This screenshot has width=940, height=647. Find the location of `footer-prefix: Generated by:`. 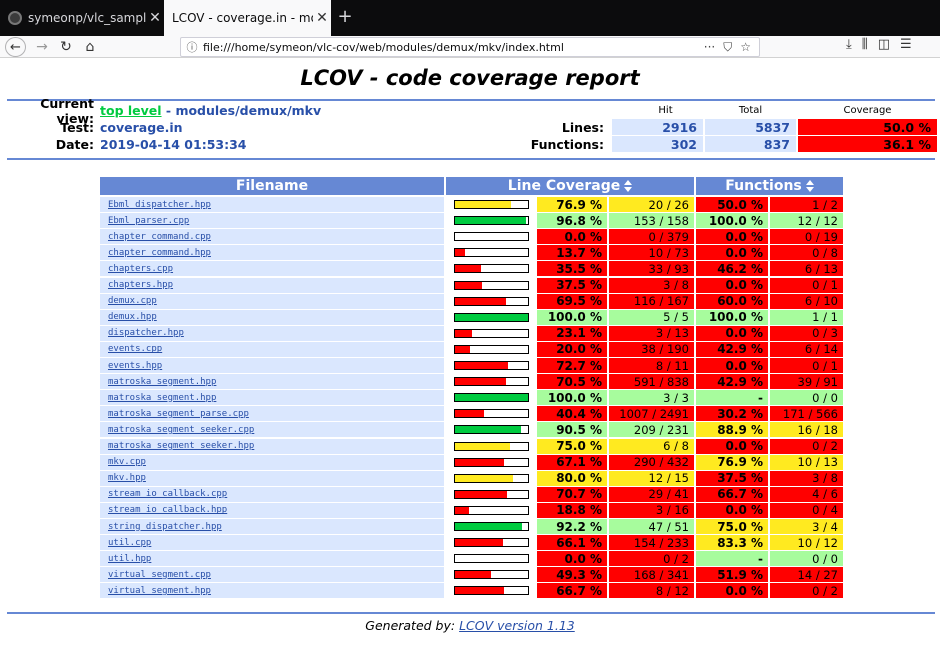

footer-prefix: Generated by: is located at coordinates (412, 625).